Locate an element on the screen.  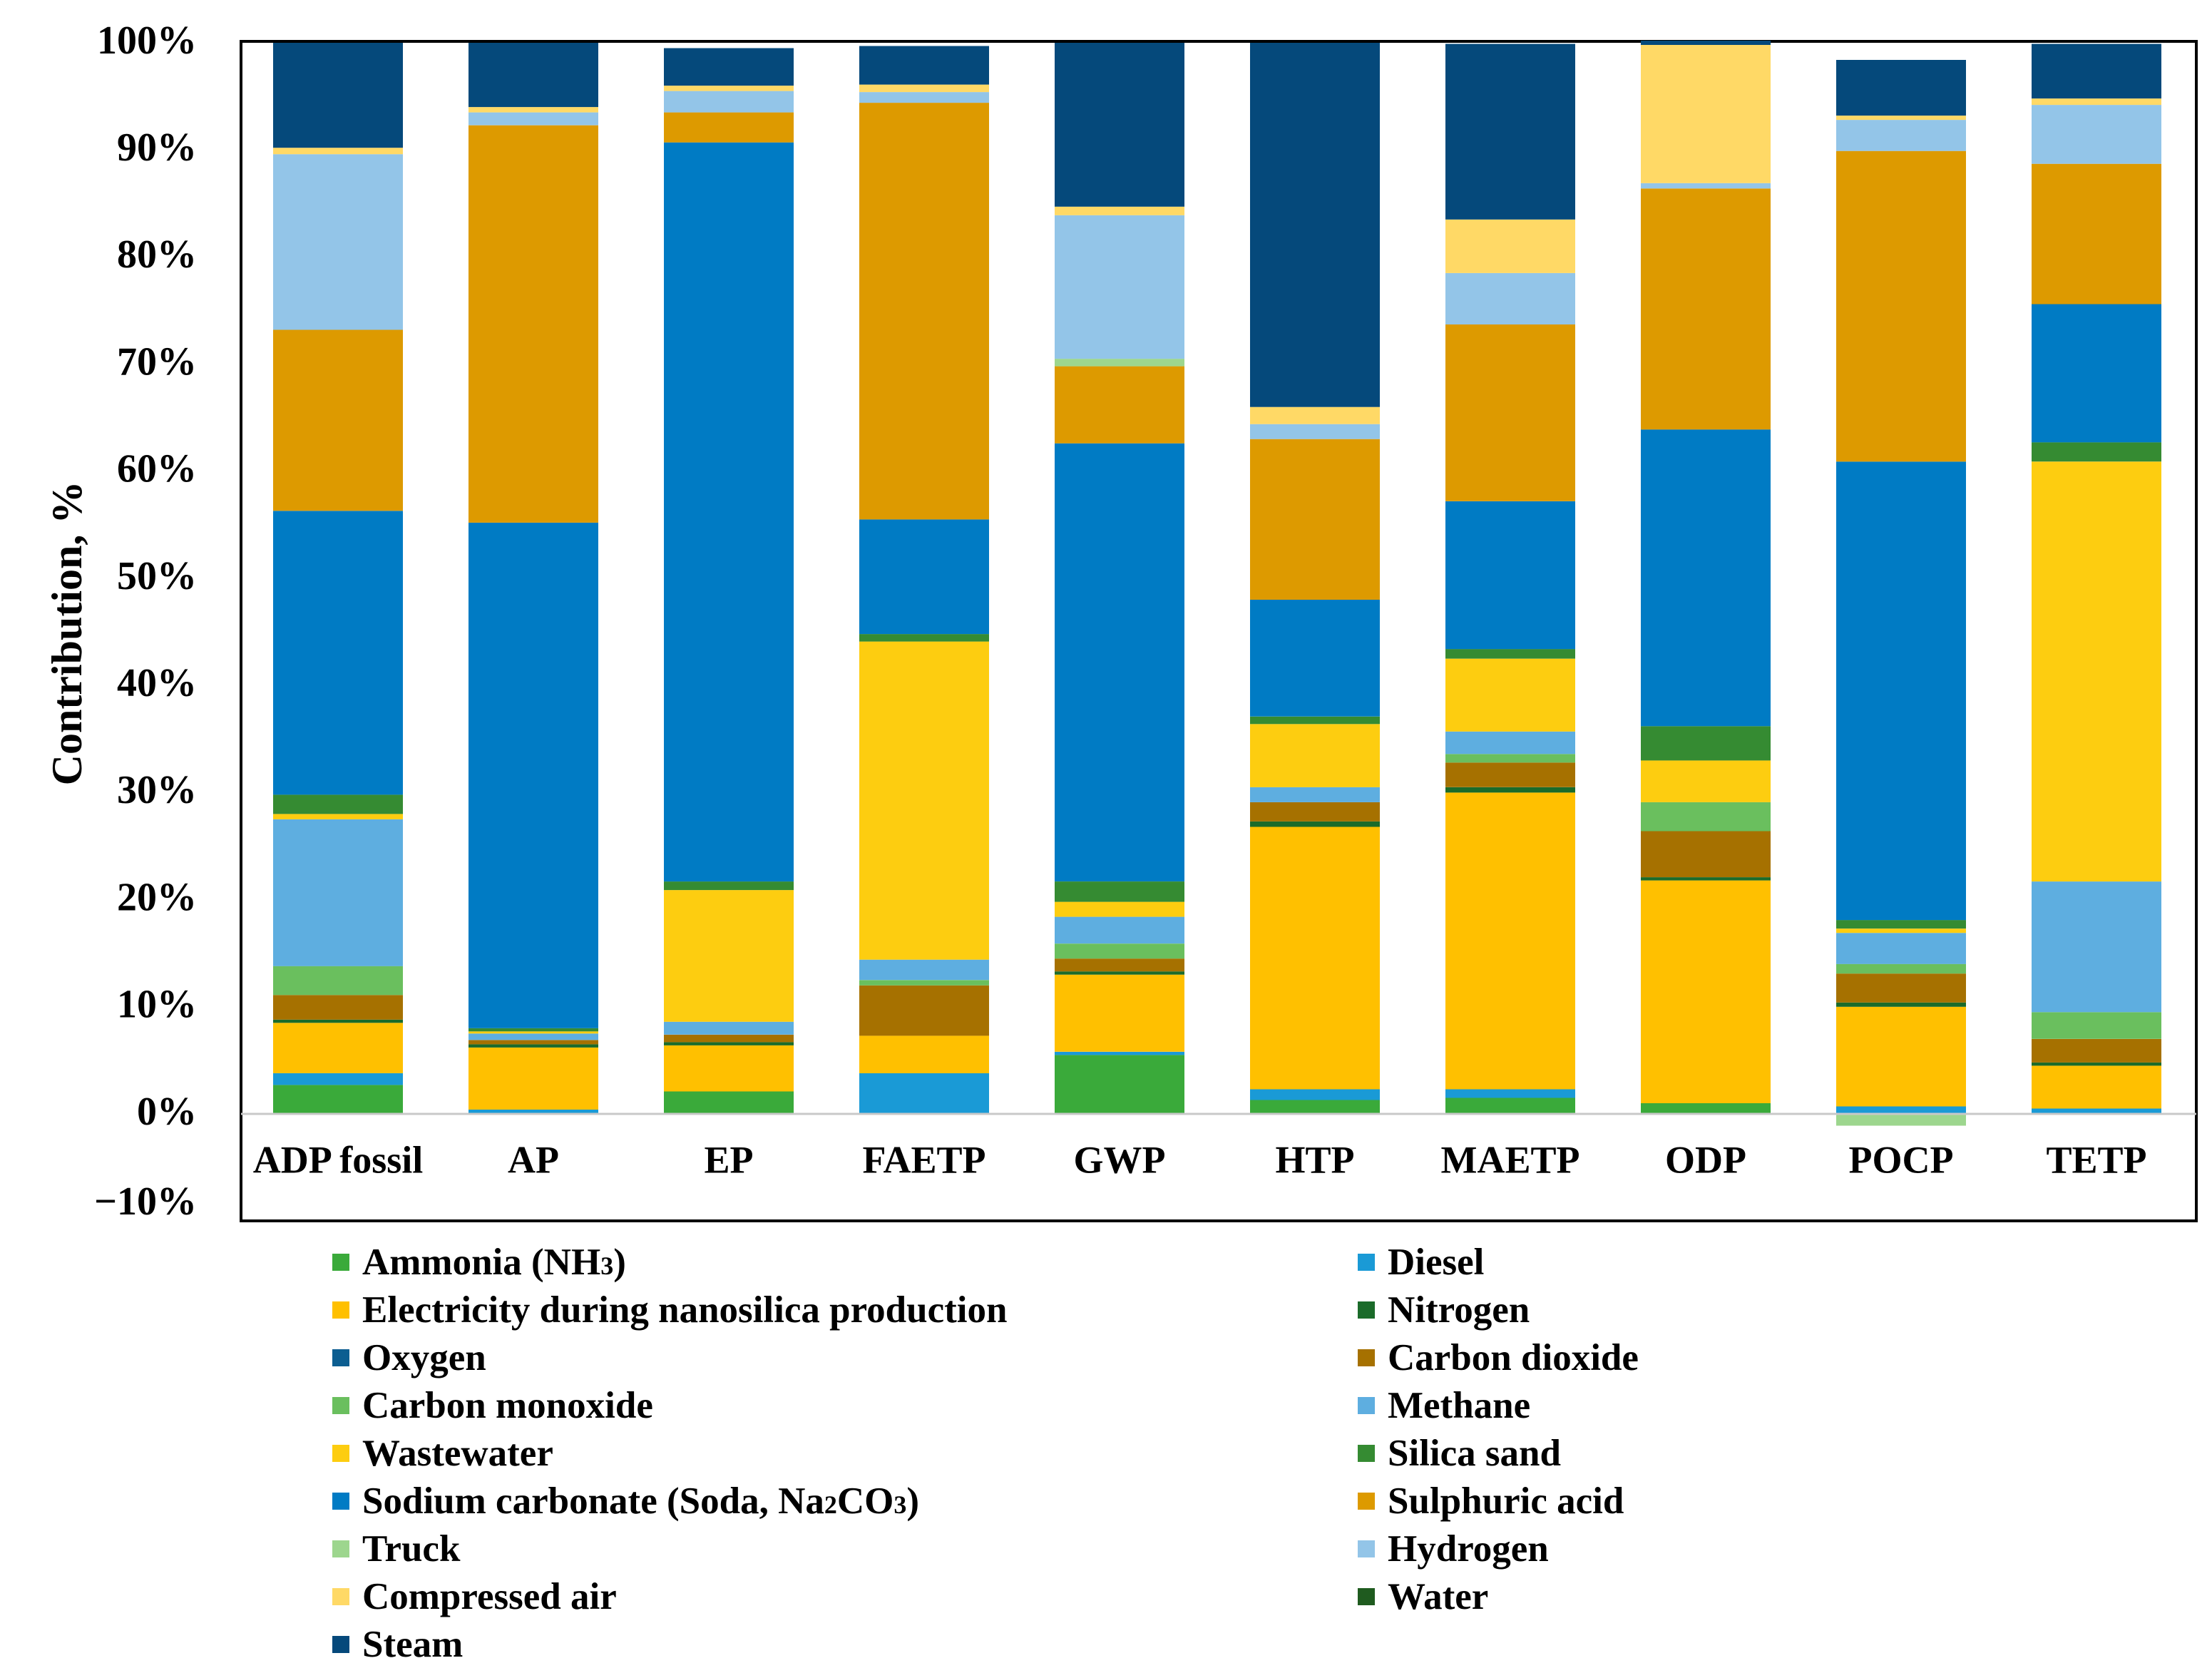
legend-label: Sulphuric acid is located at coordinates (1506, 1501).